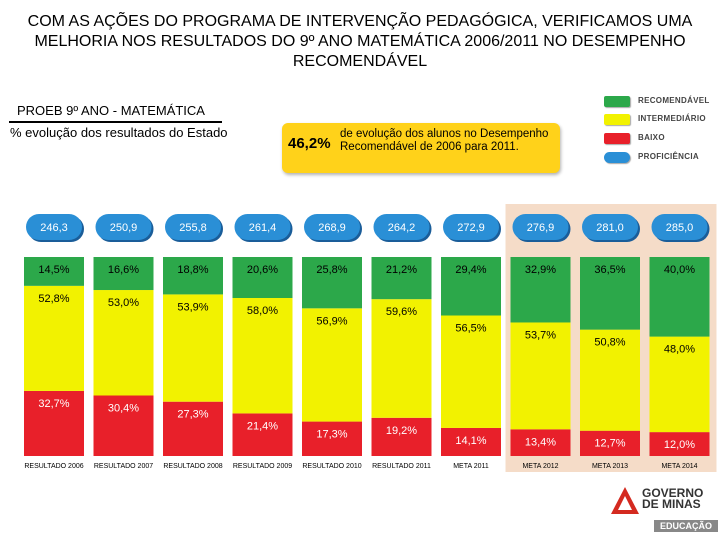 Image resolution: width=720 pixels, height=540 pixels. What do you see at coordinates (668, 156) in the screenshot?
I see `legend-label-proficiencia: PROFICIÊNCIA` at bounding box center [668, 156].